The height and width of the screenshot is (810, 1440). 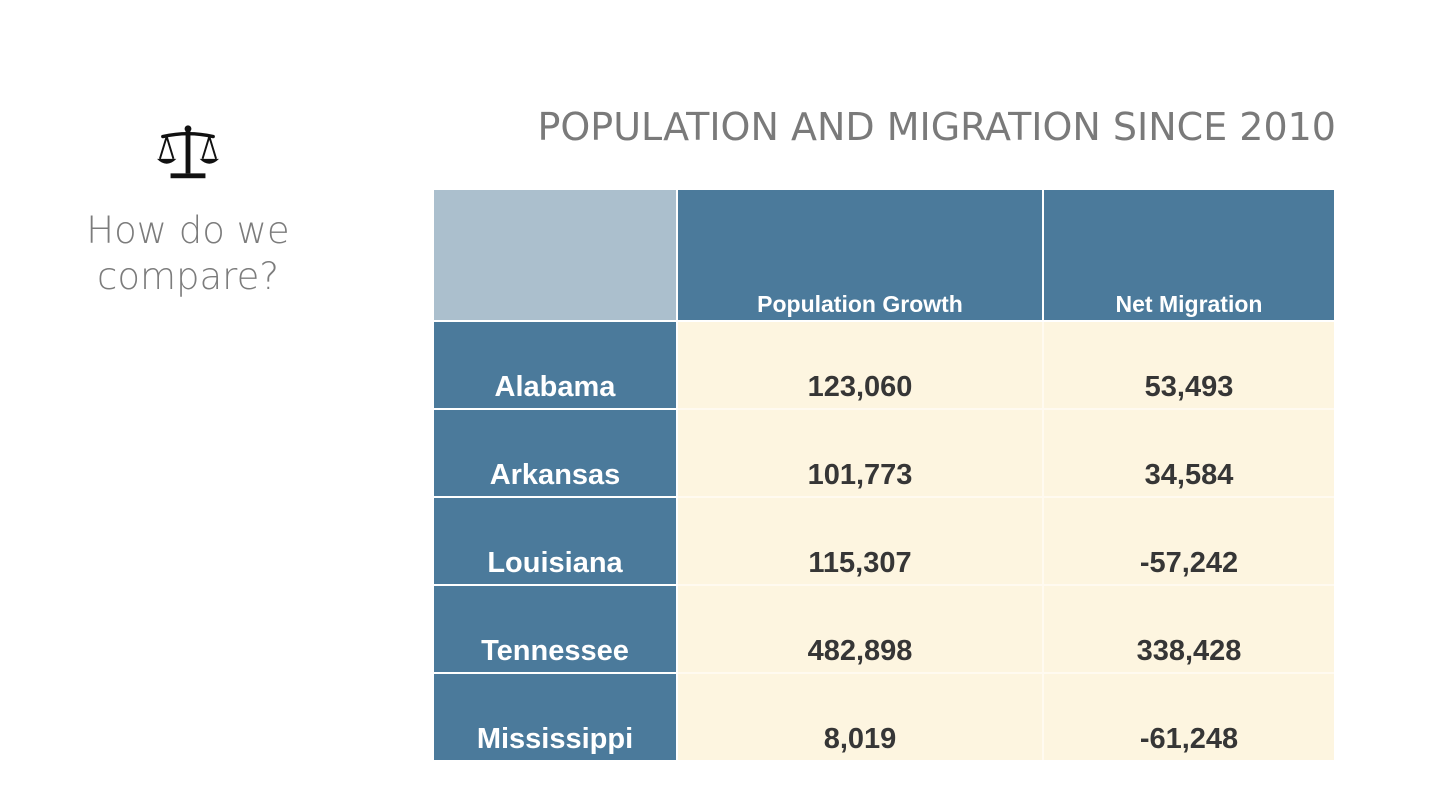 I want to click on header-population-growth: Population Growth, so click(x=860, y=256).